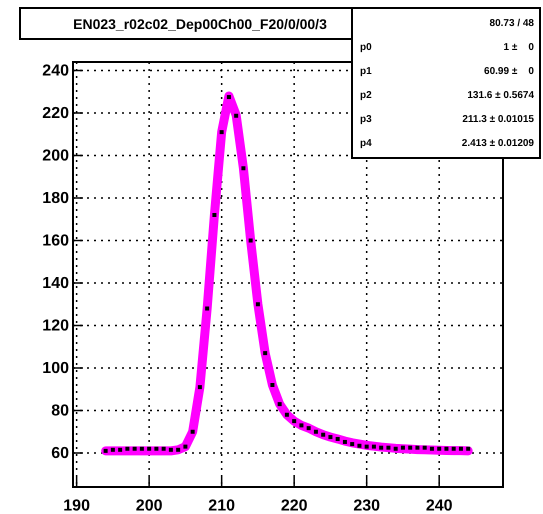 The image size is (543, 514). Describe the element at coordinates (439, 505) in the screenshot. I see `x-tick-label: 240` at that location.